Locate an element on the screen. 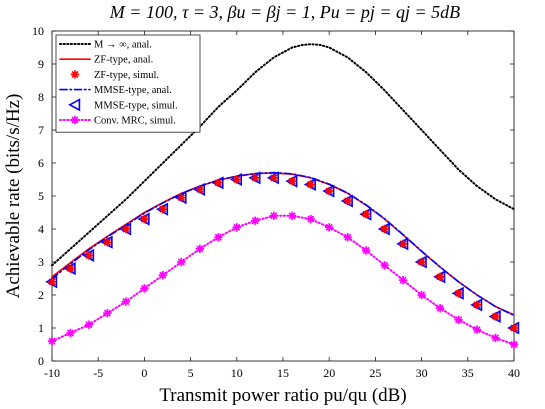  y-axis-label: Achievable rate (bits/s/Hz) is located at coordinates (13, 196).